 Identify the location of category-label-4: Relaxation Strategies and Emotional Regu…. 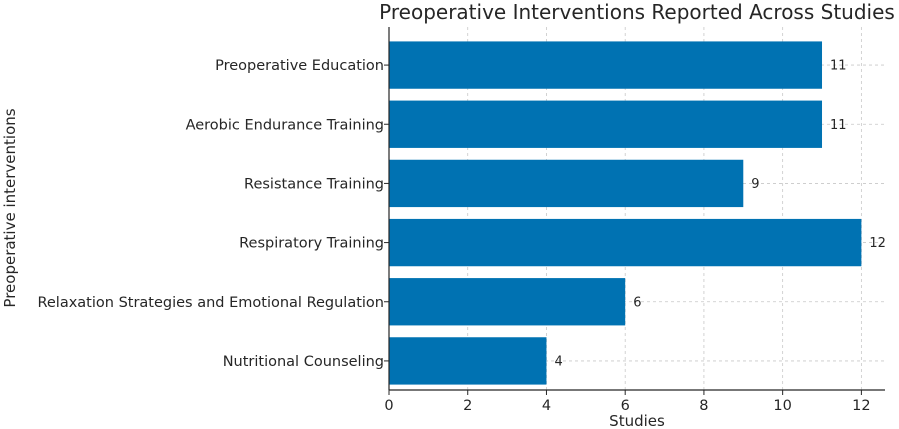
(210, 303).